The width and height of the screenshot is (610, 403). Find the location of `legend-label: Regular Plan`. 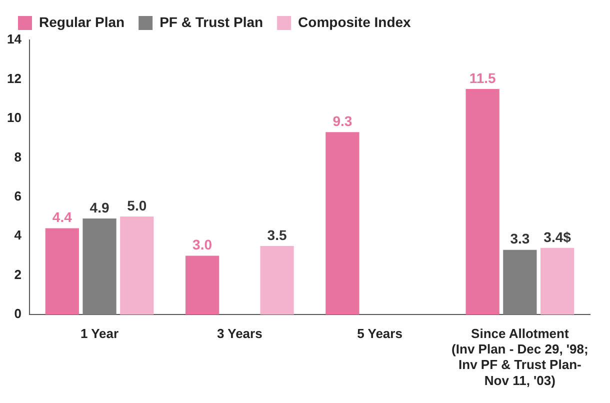

legend-label: Regular Plan is located at coordinates (82, 22).